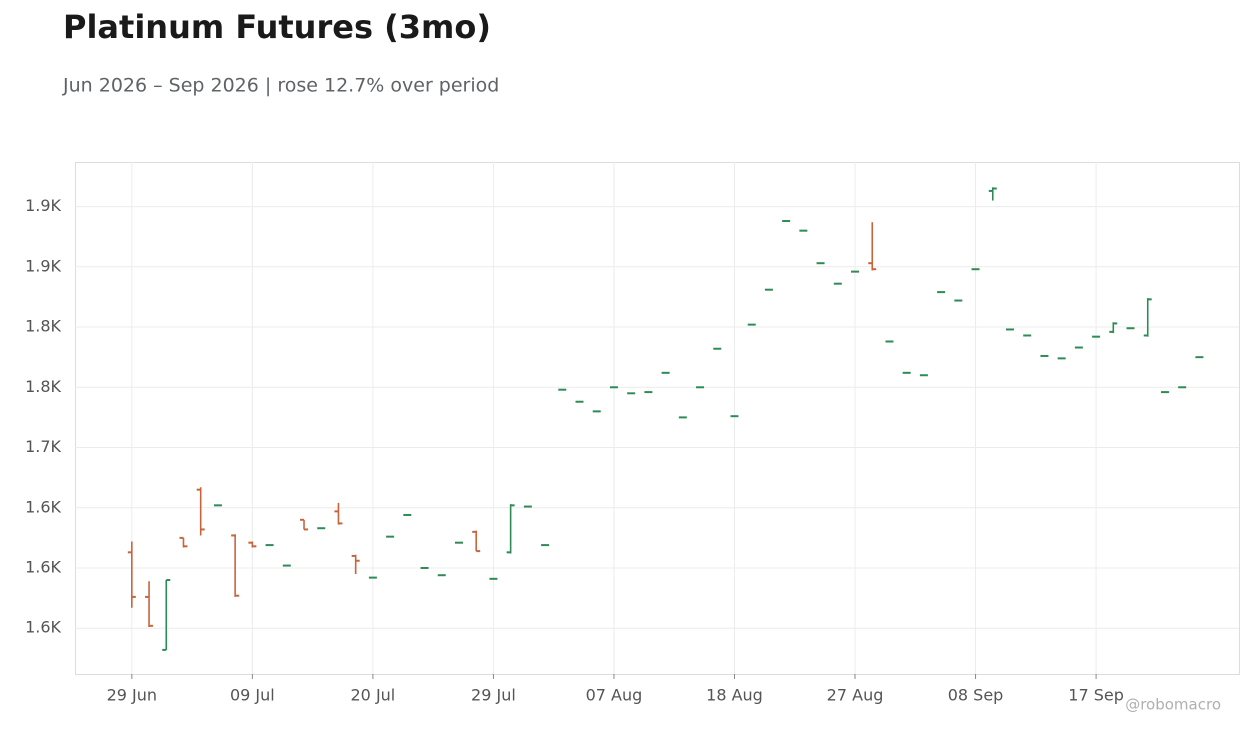 The image size is (1260, 732). Describe the element at coordinates (373, 695) in the screenshot. I see `x-tick-label: 20 Jul` at that location.